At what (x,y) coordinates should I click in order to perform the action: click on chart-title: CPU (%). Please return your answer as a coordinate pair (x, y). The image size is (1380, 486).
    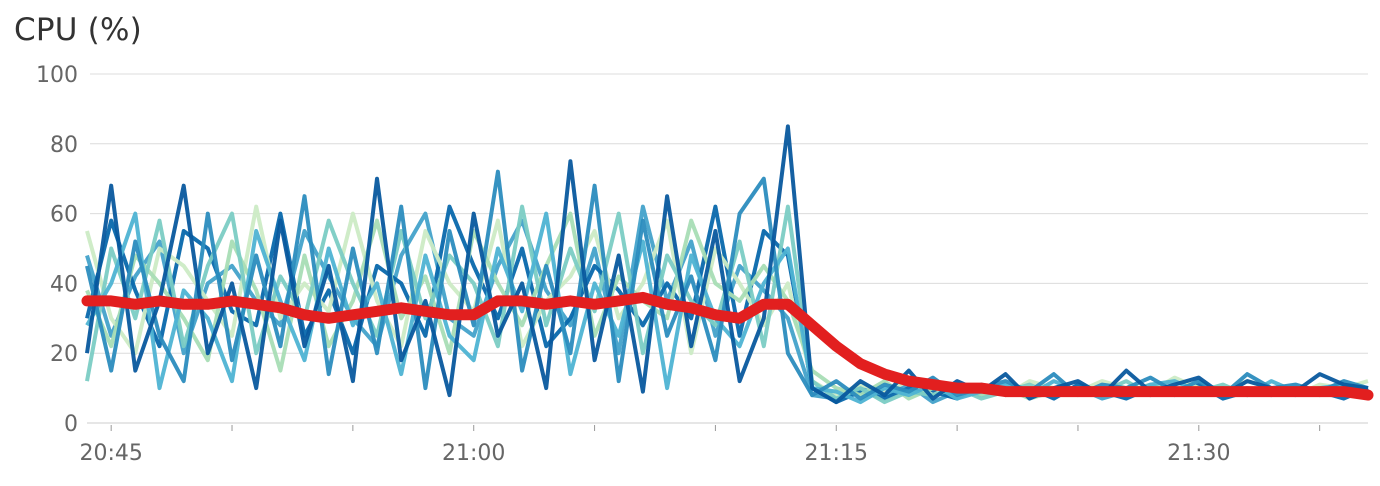
    Looking at the image, I should click on (78, 30).